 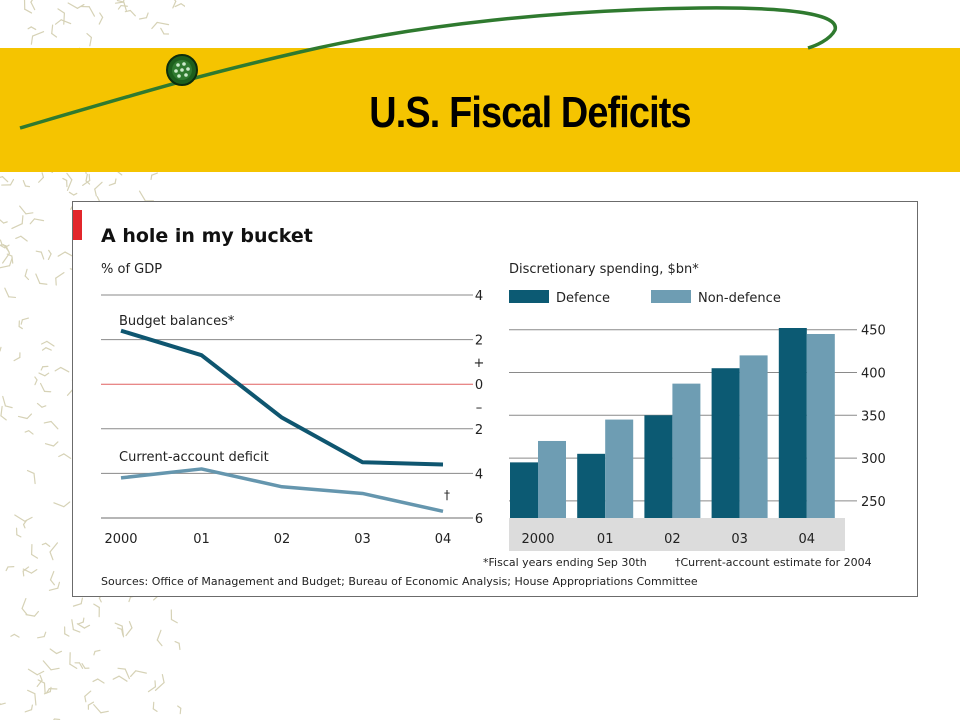 What do you see at coordinates (739, 298) in the screenshot?
I see `legend-label-non-defence: Non-defence` at bounding box center [739, 298].